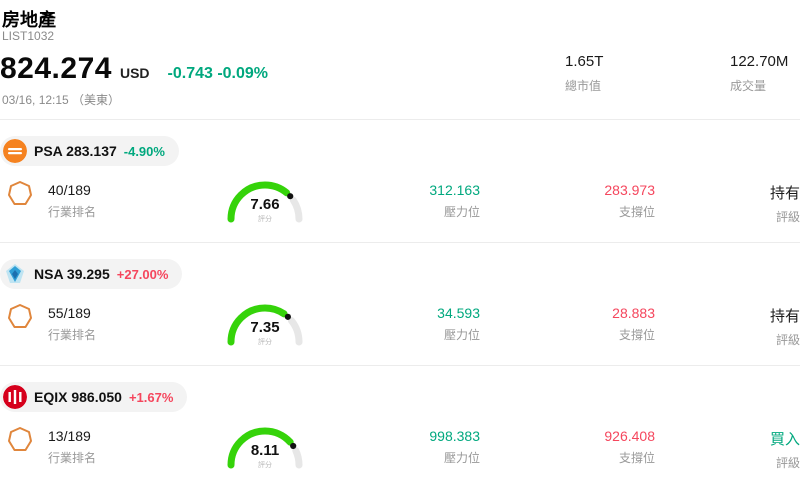 The height and width of the screenshot is (488, 800). I want to click on score-value: 7.66, so click(265, 204).